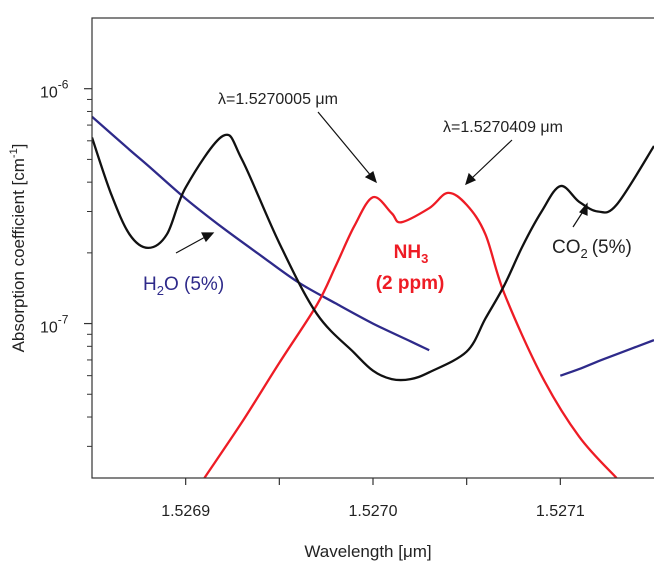  Describe the element at coordinates (345, 144) in the screenshot. I see `peak1-arrow` at that location.